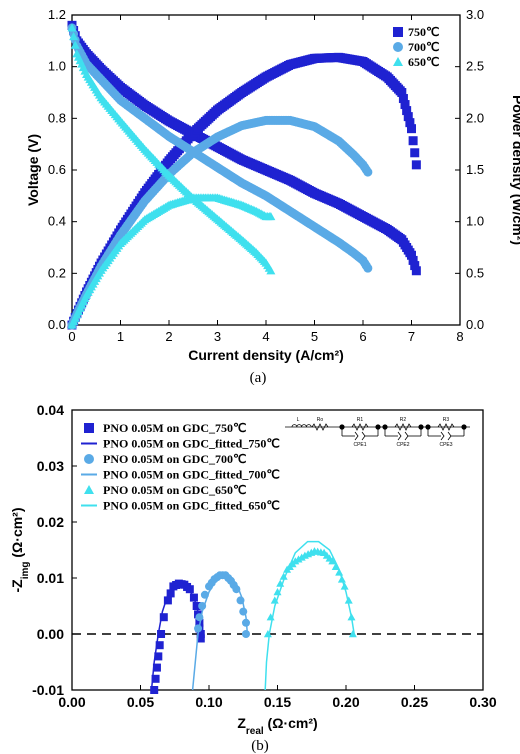 This screenshot has height=754, width=520. What do you see at coordinates (411, 336) in the screenshot?
I see `x-tick-label-a: 7` at bounding box center [411, 336].